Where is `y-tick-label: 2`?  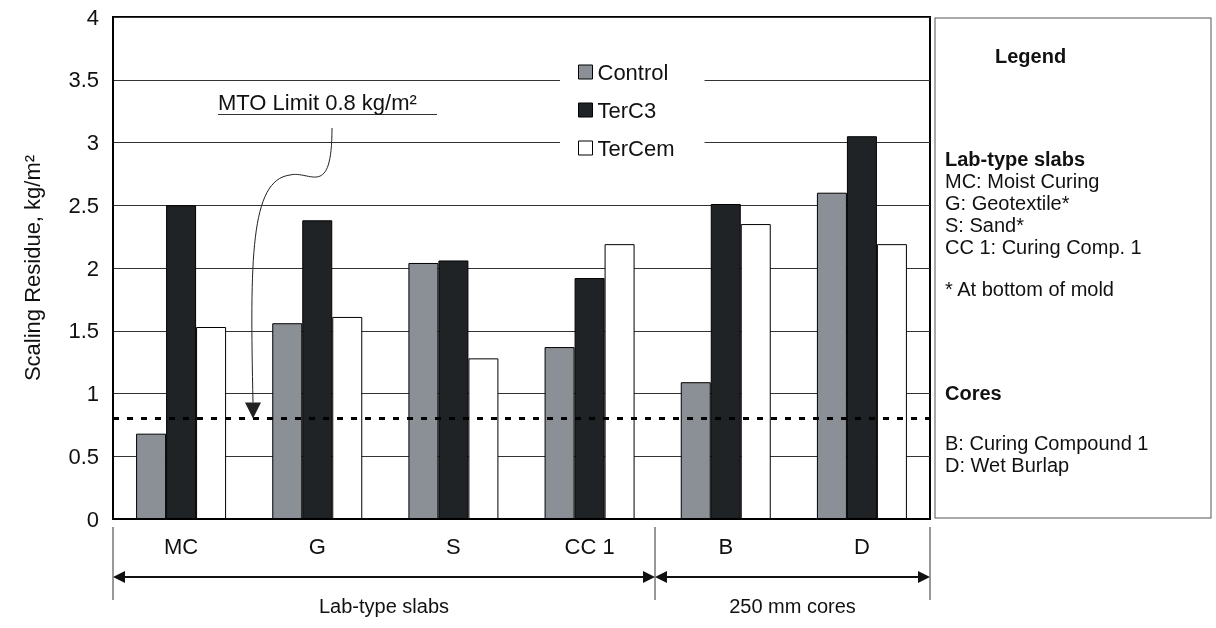
y-tick-label: 2 is located at coordinates (92, 268).